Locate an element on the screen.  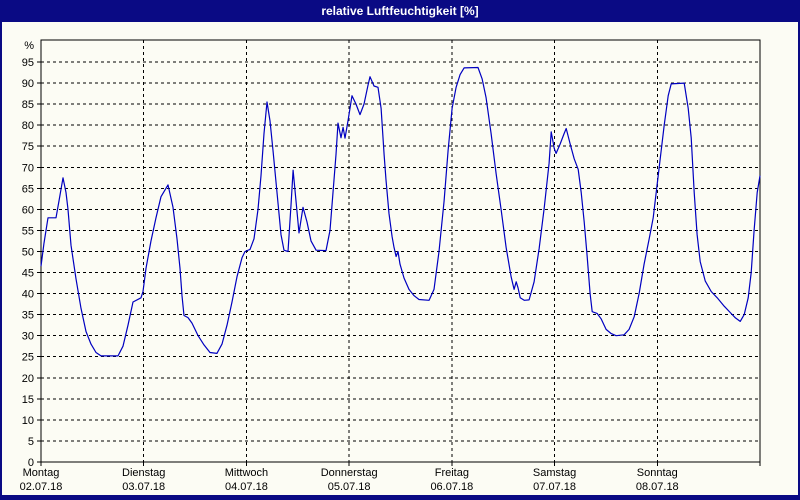
x-axis-day-label: Freitag is located at coordinates (452, 473).